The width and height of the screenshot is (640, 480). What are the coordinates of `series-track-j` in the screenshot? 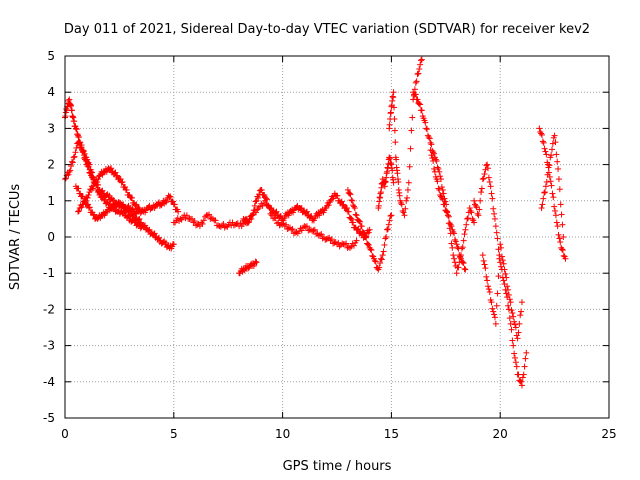 It's located at (405, 137).